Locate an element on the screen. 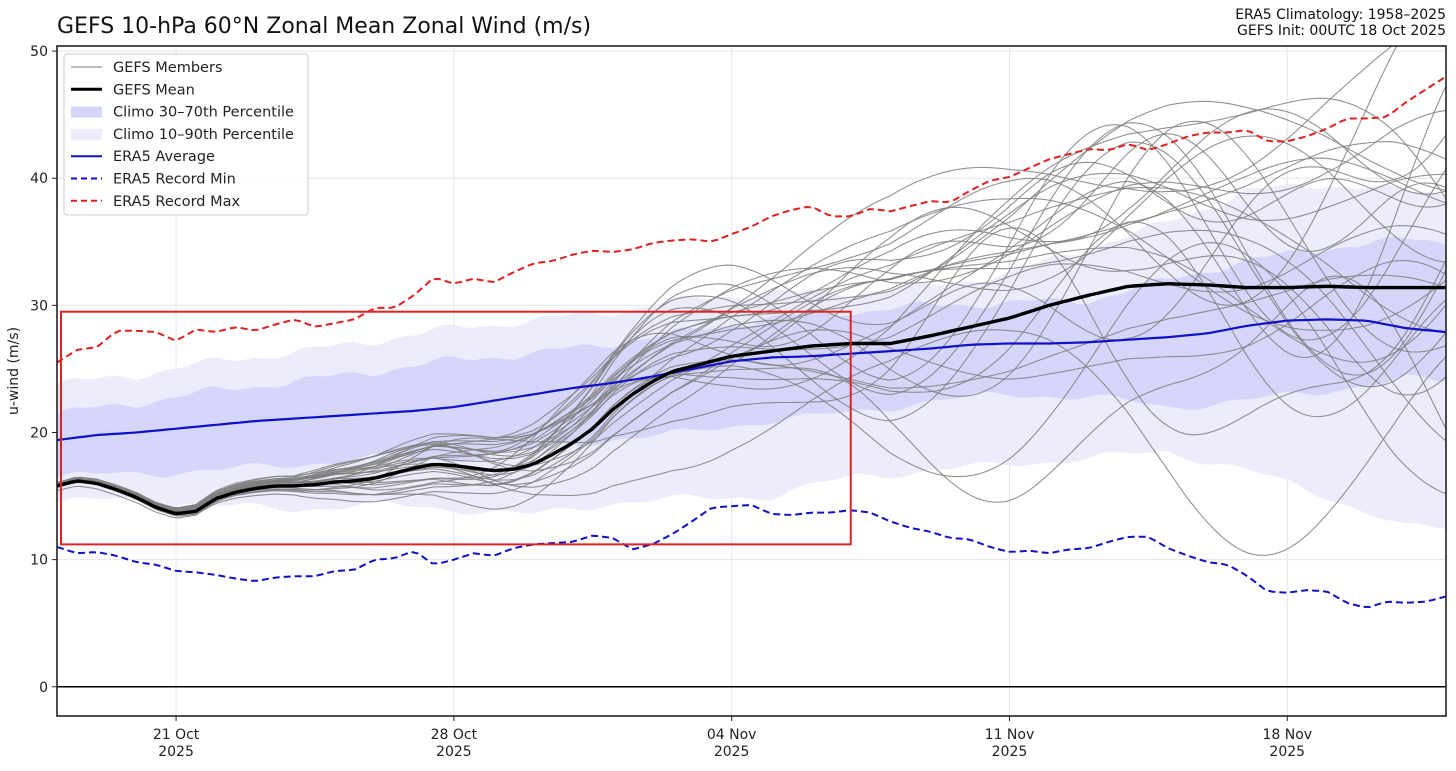  x-tick-label: 28 Oct is located at coordinates (454, 735).